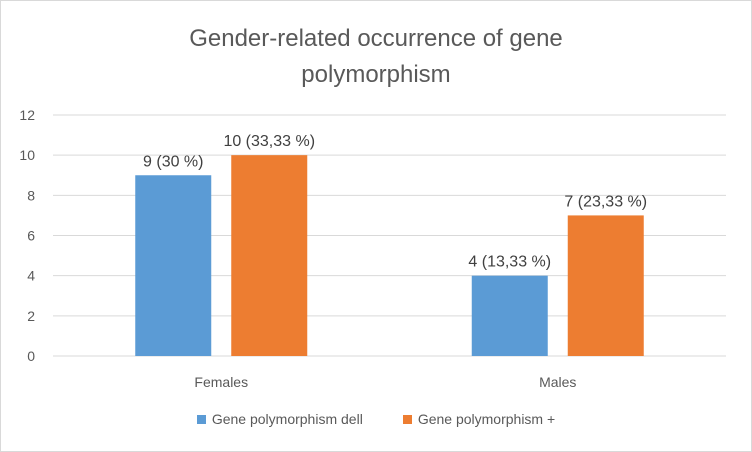 The image size is (752, 452). Describe the element at coordinates (31, 236) in the screenshot. I see `y-tick-label: 6` at that location.